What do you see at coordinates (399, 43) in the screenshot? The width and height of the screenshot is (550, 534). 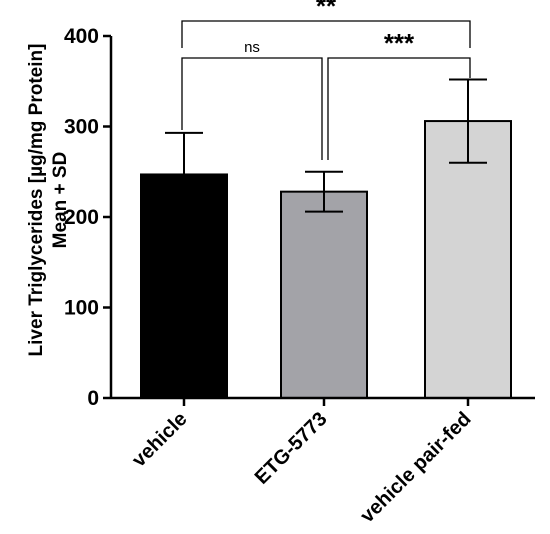 I see `significance-etg-vs-pairfed-label: ***` at bounding box center [399, 43].